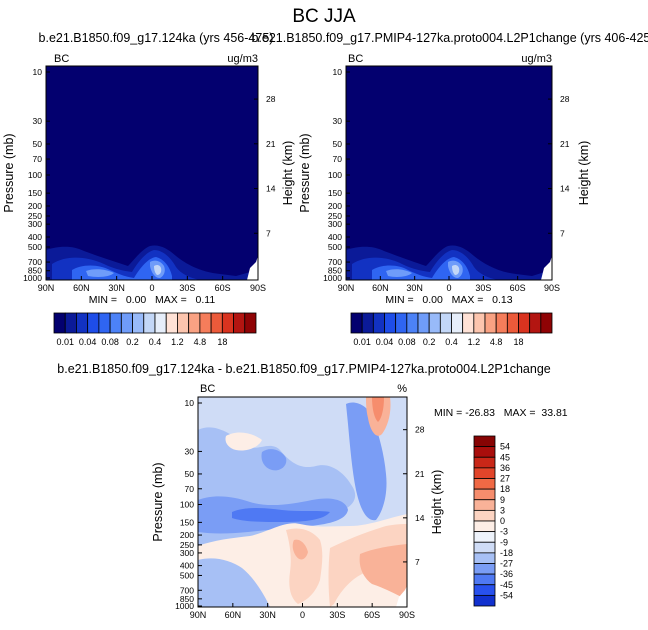  Describe the element at coordinates (335, 175) in the screenshot. I see `y-tick-label: 100` at that location.